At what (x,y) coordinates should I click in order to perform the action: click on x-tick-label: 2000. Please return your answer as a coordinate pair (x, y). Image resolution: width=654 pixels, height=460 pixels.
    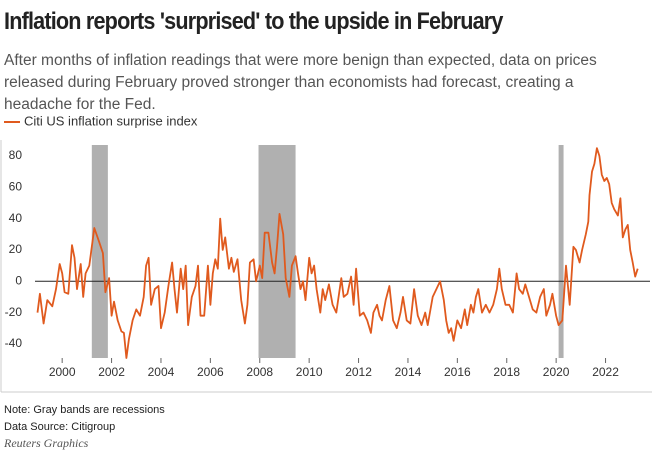
    Looking at the image, I should click on (62, 372).